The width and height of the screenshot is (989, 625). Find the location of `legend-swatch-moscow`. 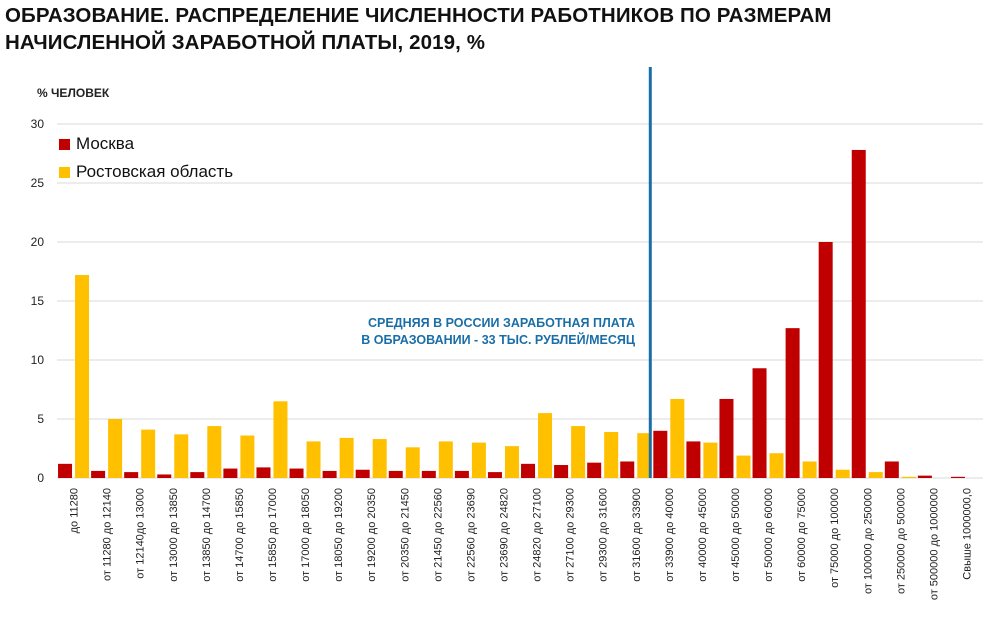

legend-swatch-moscow is located at coordinates (64, 144).